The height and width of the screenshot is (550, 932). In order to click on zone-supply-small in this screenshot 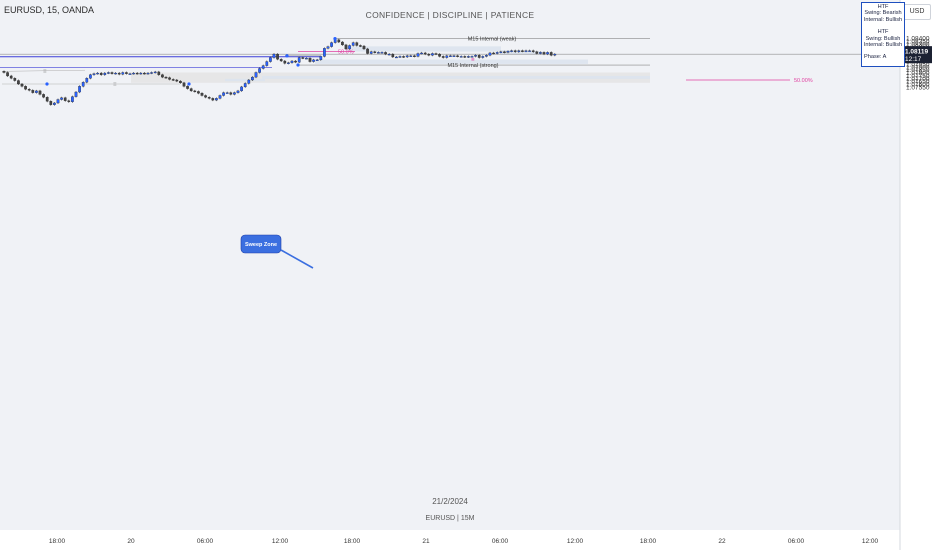, I will do `click(511, 52)`.